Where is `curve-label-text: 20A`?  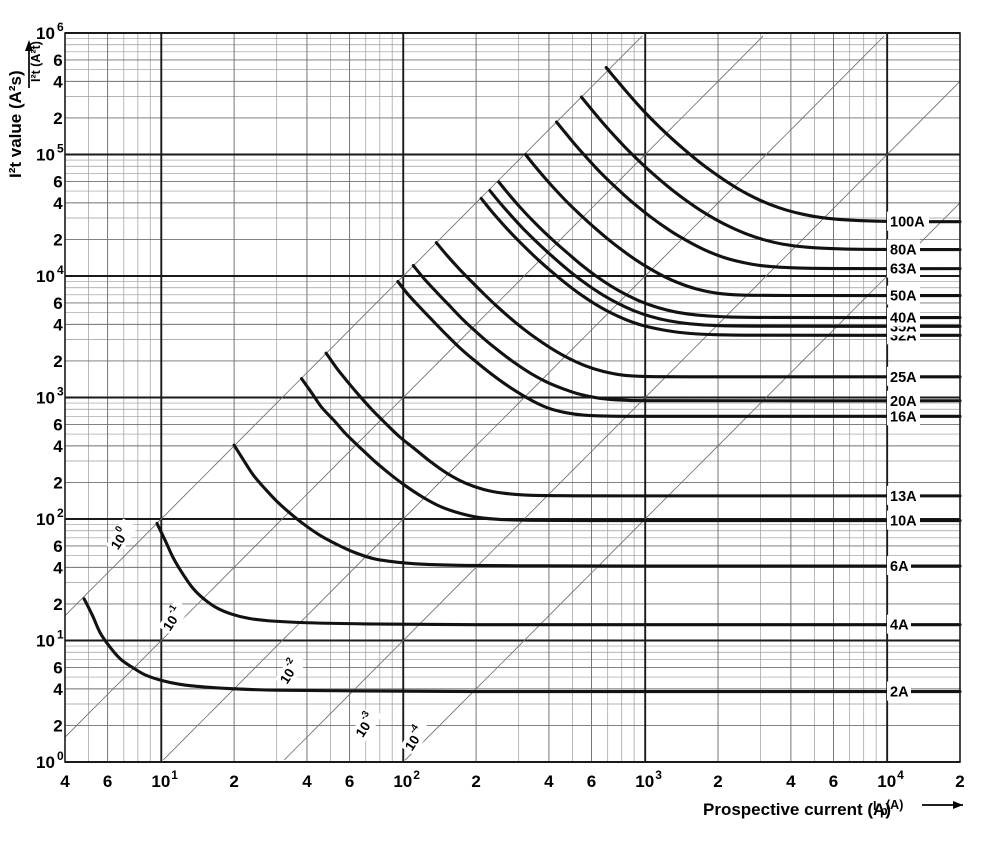
curve-label-text: 20A is located at coordinates (903, 402).